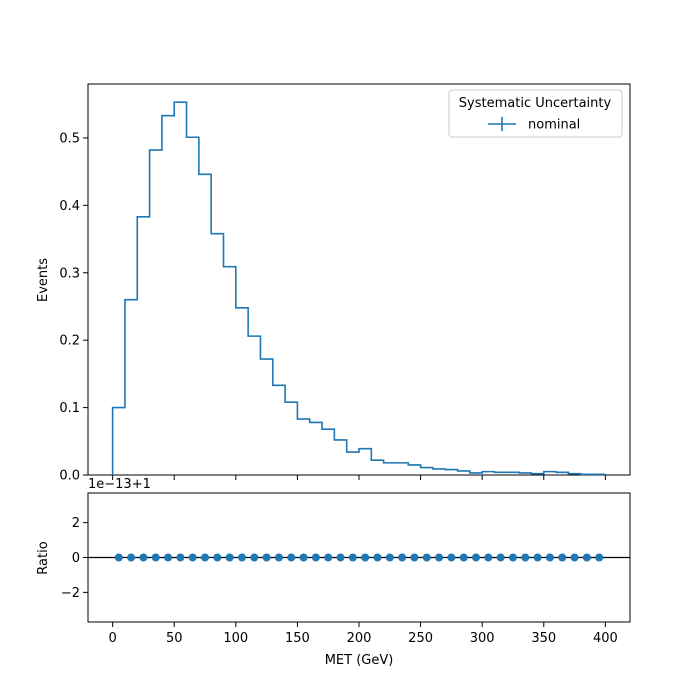 This screenshot has width=700, height=700. I want to click on x-tick-label-2: 100, so click(235, 638).